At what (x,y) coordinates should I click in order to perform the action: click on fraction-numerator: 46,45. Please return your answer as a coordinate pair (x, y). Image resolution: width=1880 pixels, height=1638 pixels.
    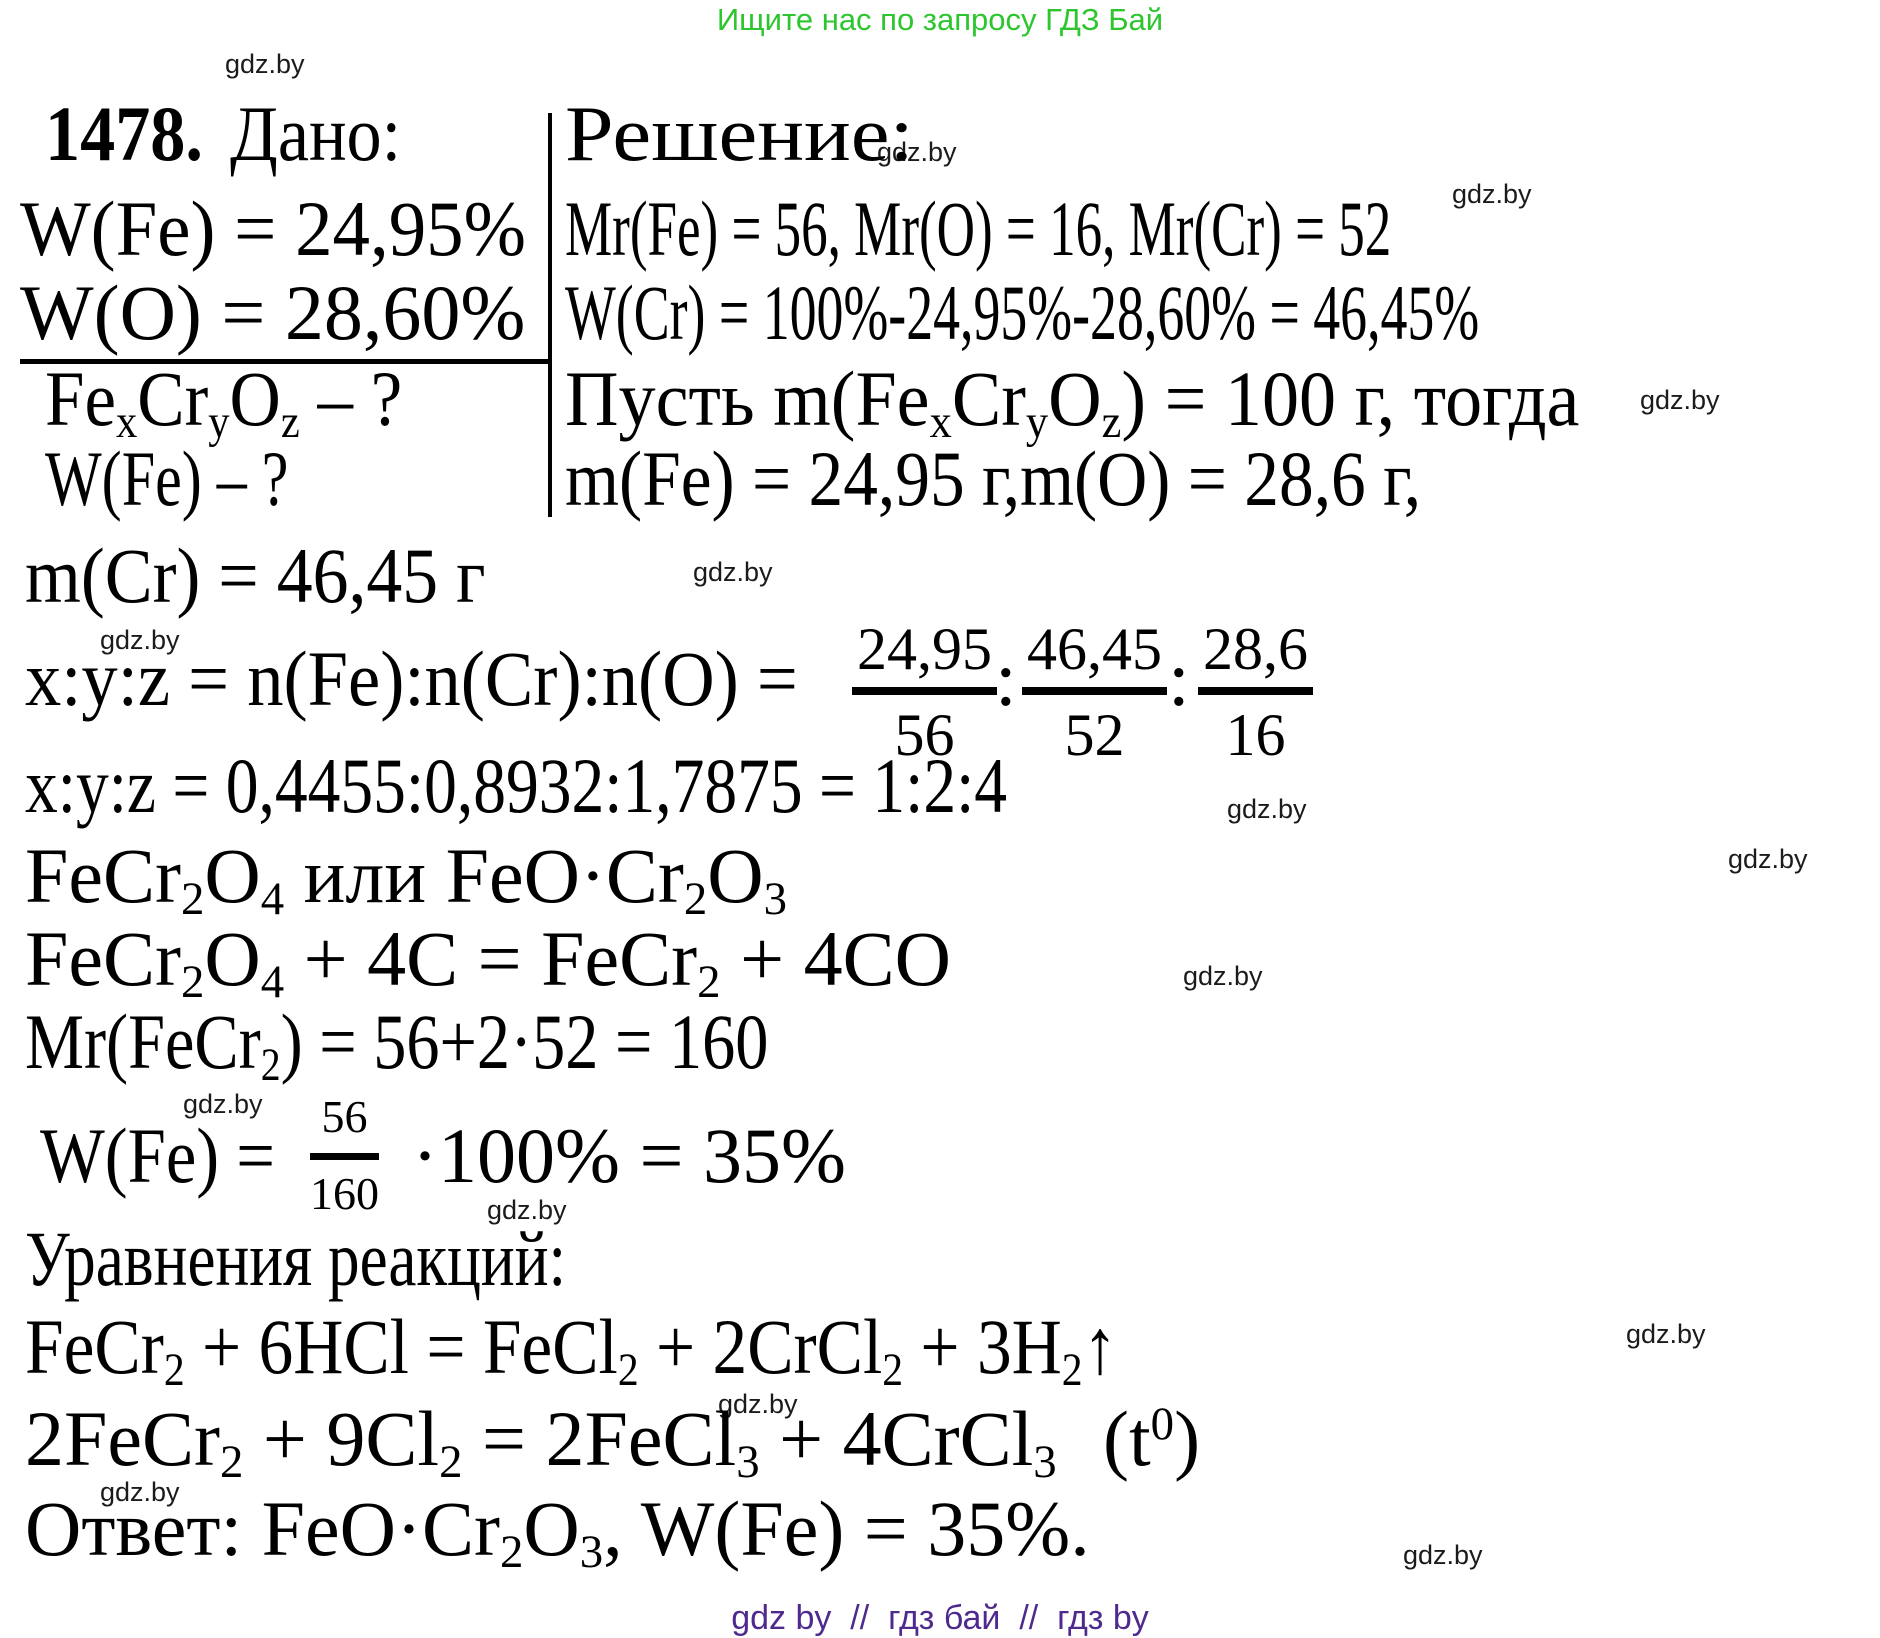
    Looking at the image, I should click on (1094, 649).